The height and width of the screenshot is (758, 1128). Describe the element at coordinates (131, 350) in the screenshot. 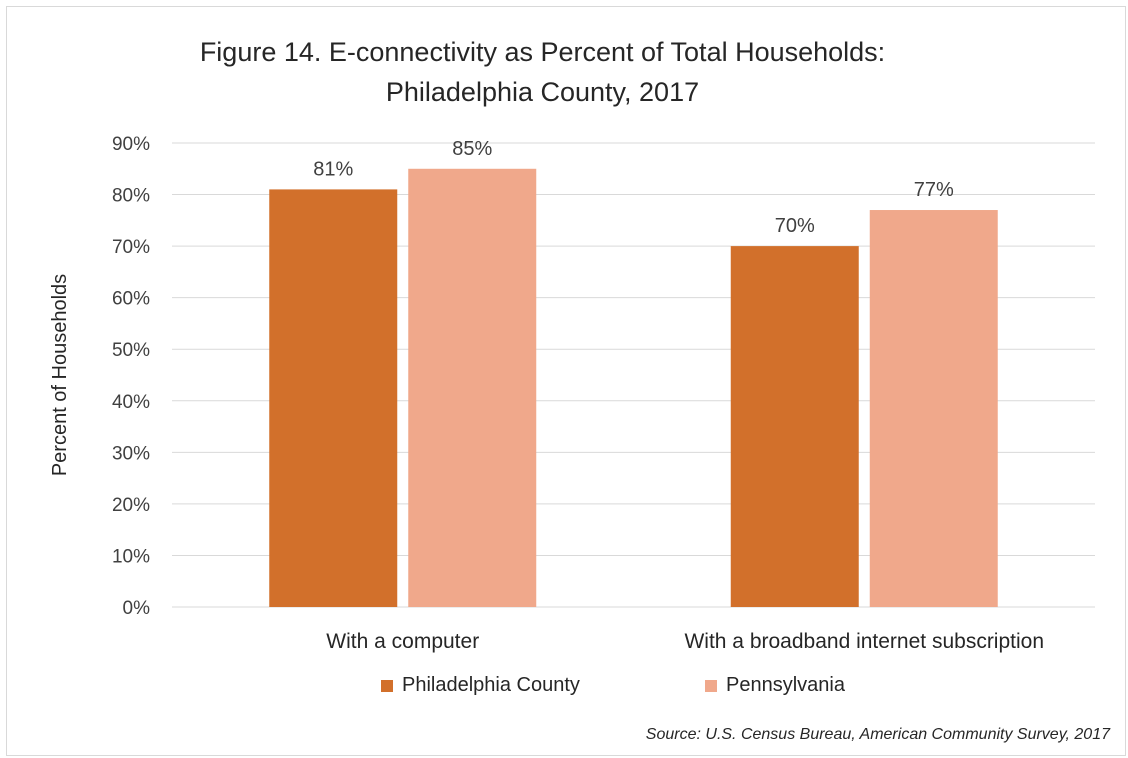

I see `y-tick-label: 50%` at that location.